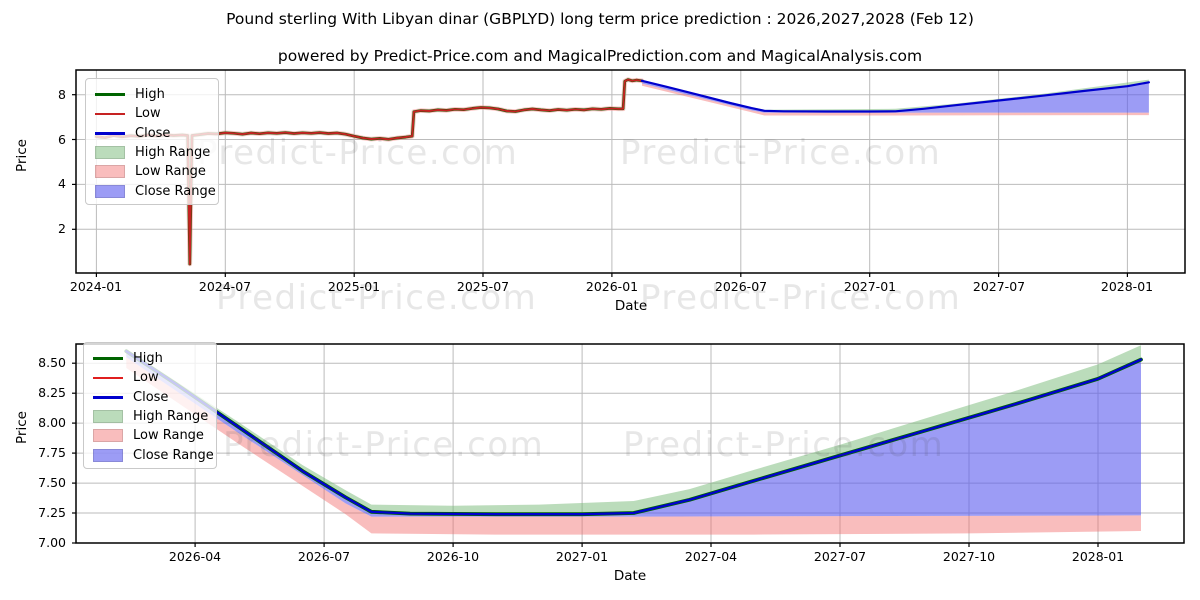  I want to click on x-tick-label: 2025-01, so click(354, 286).